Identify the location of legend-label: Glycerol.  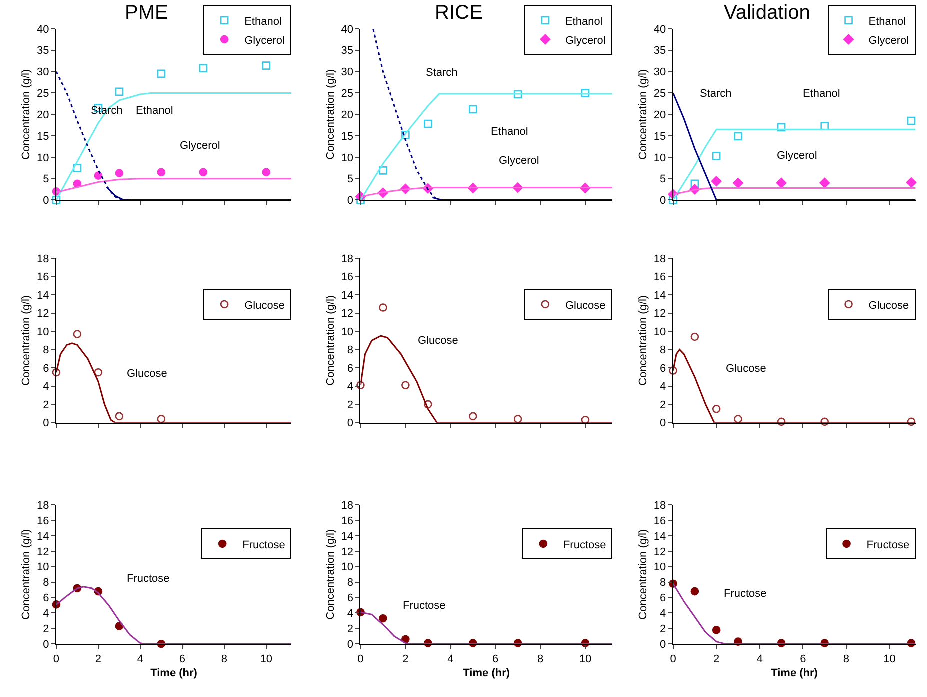
(585, 40).